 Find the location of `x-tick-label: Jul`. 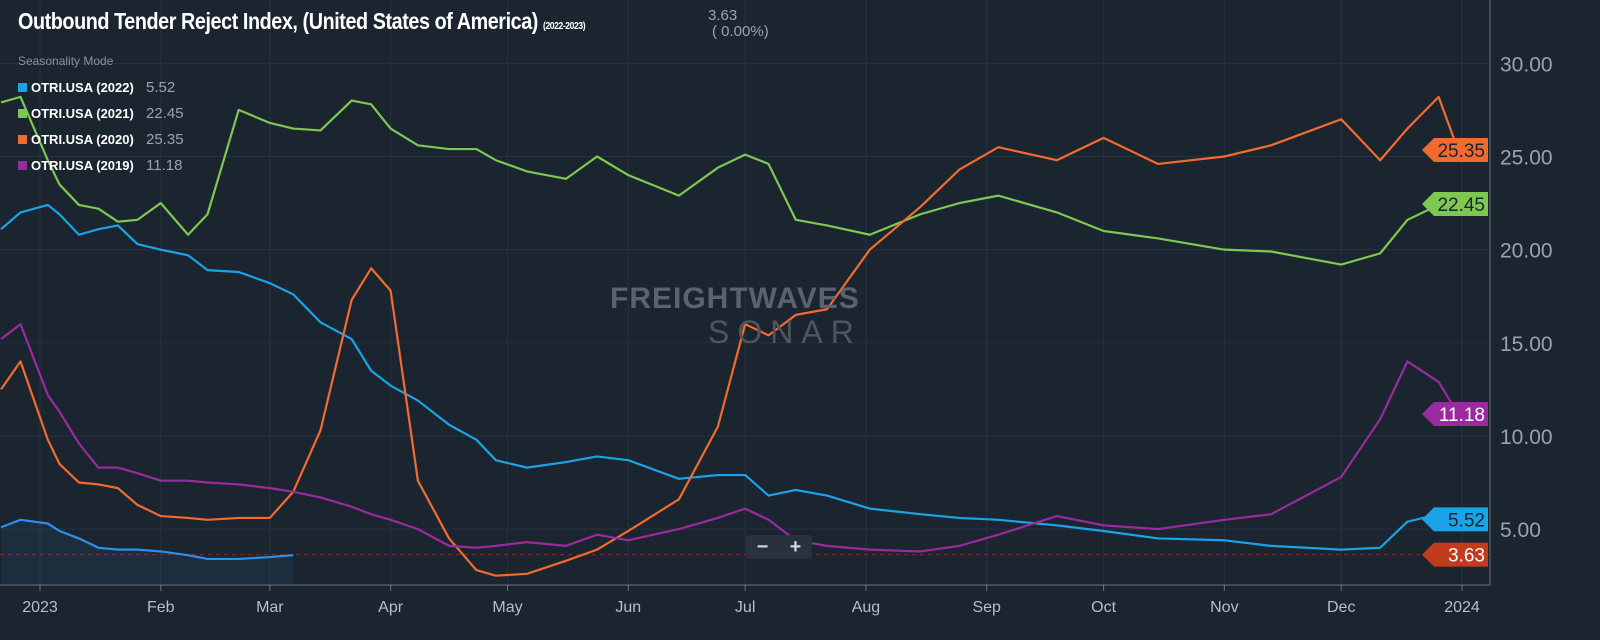

x-tick-label: Jul is located at coordinates (745, 607).